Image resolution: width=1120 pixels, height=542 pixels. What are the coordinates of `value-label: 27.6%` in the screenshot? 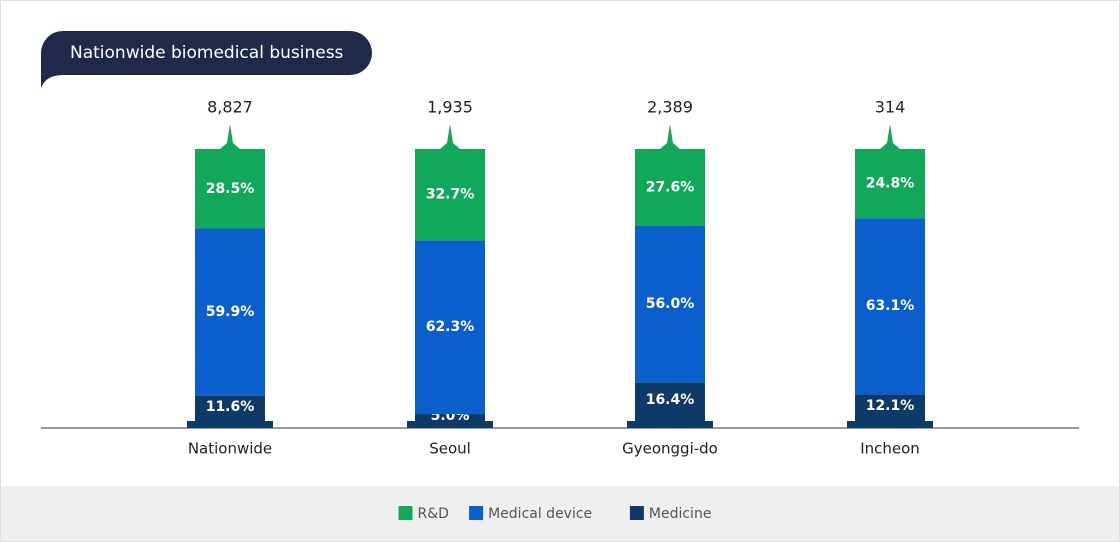 It's located at (670, 188).